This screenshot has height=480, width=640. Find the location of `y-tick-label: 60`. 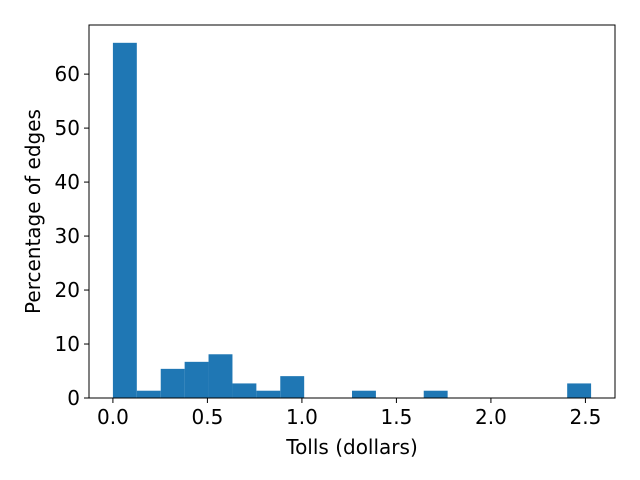

y-tick-label: 60 is located at coordinates (67, 74).